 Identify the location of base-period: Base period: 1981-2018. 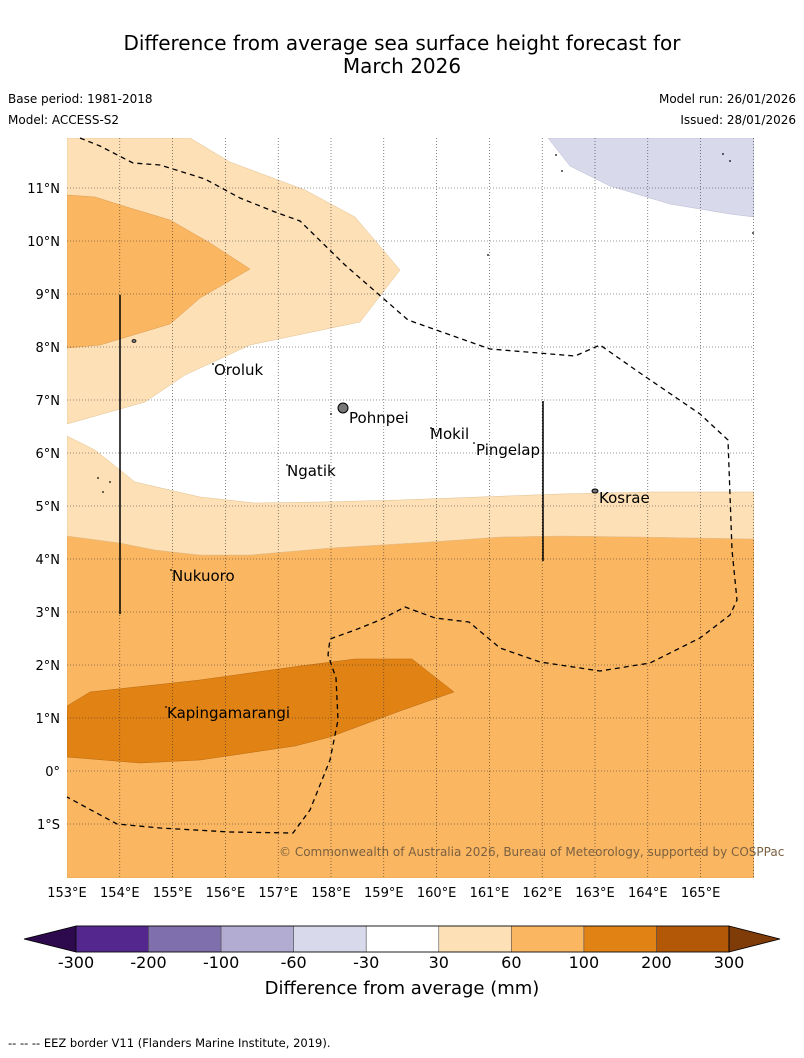
(80, 99).